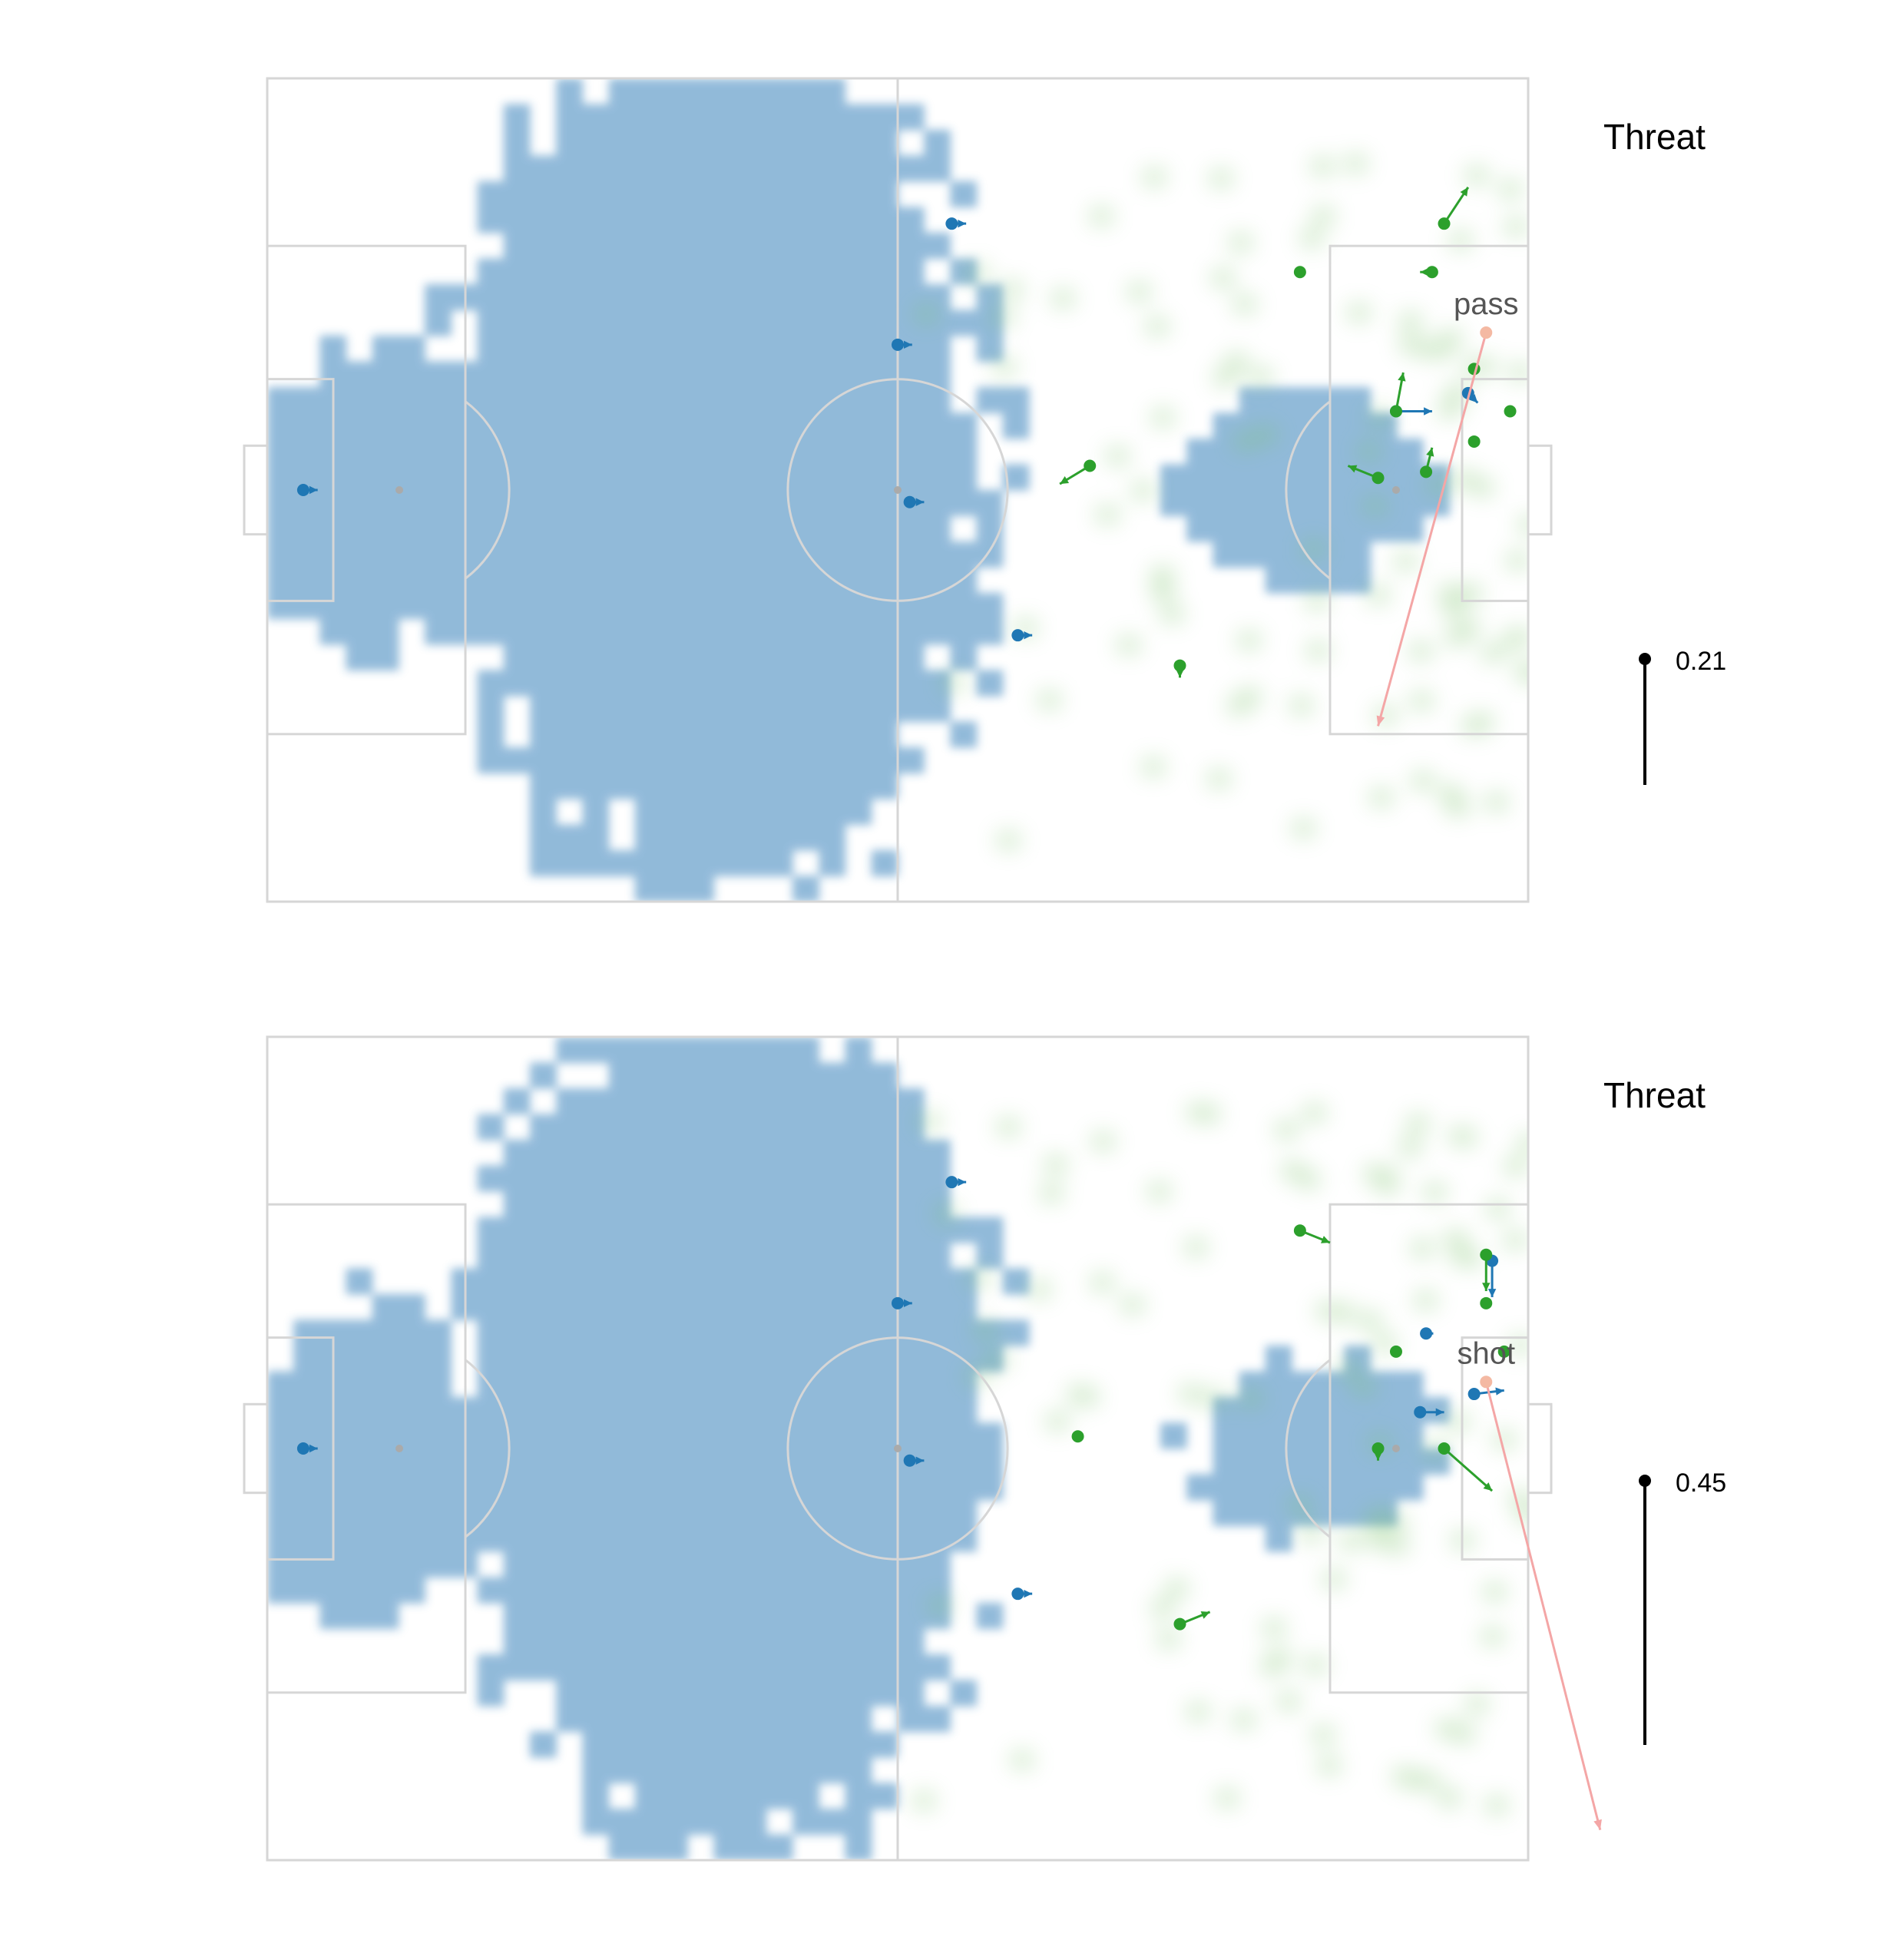 This screenshot has height=1960, width=1886. I want to click on home-player-5-marker, so click(1420, 1412).